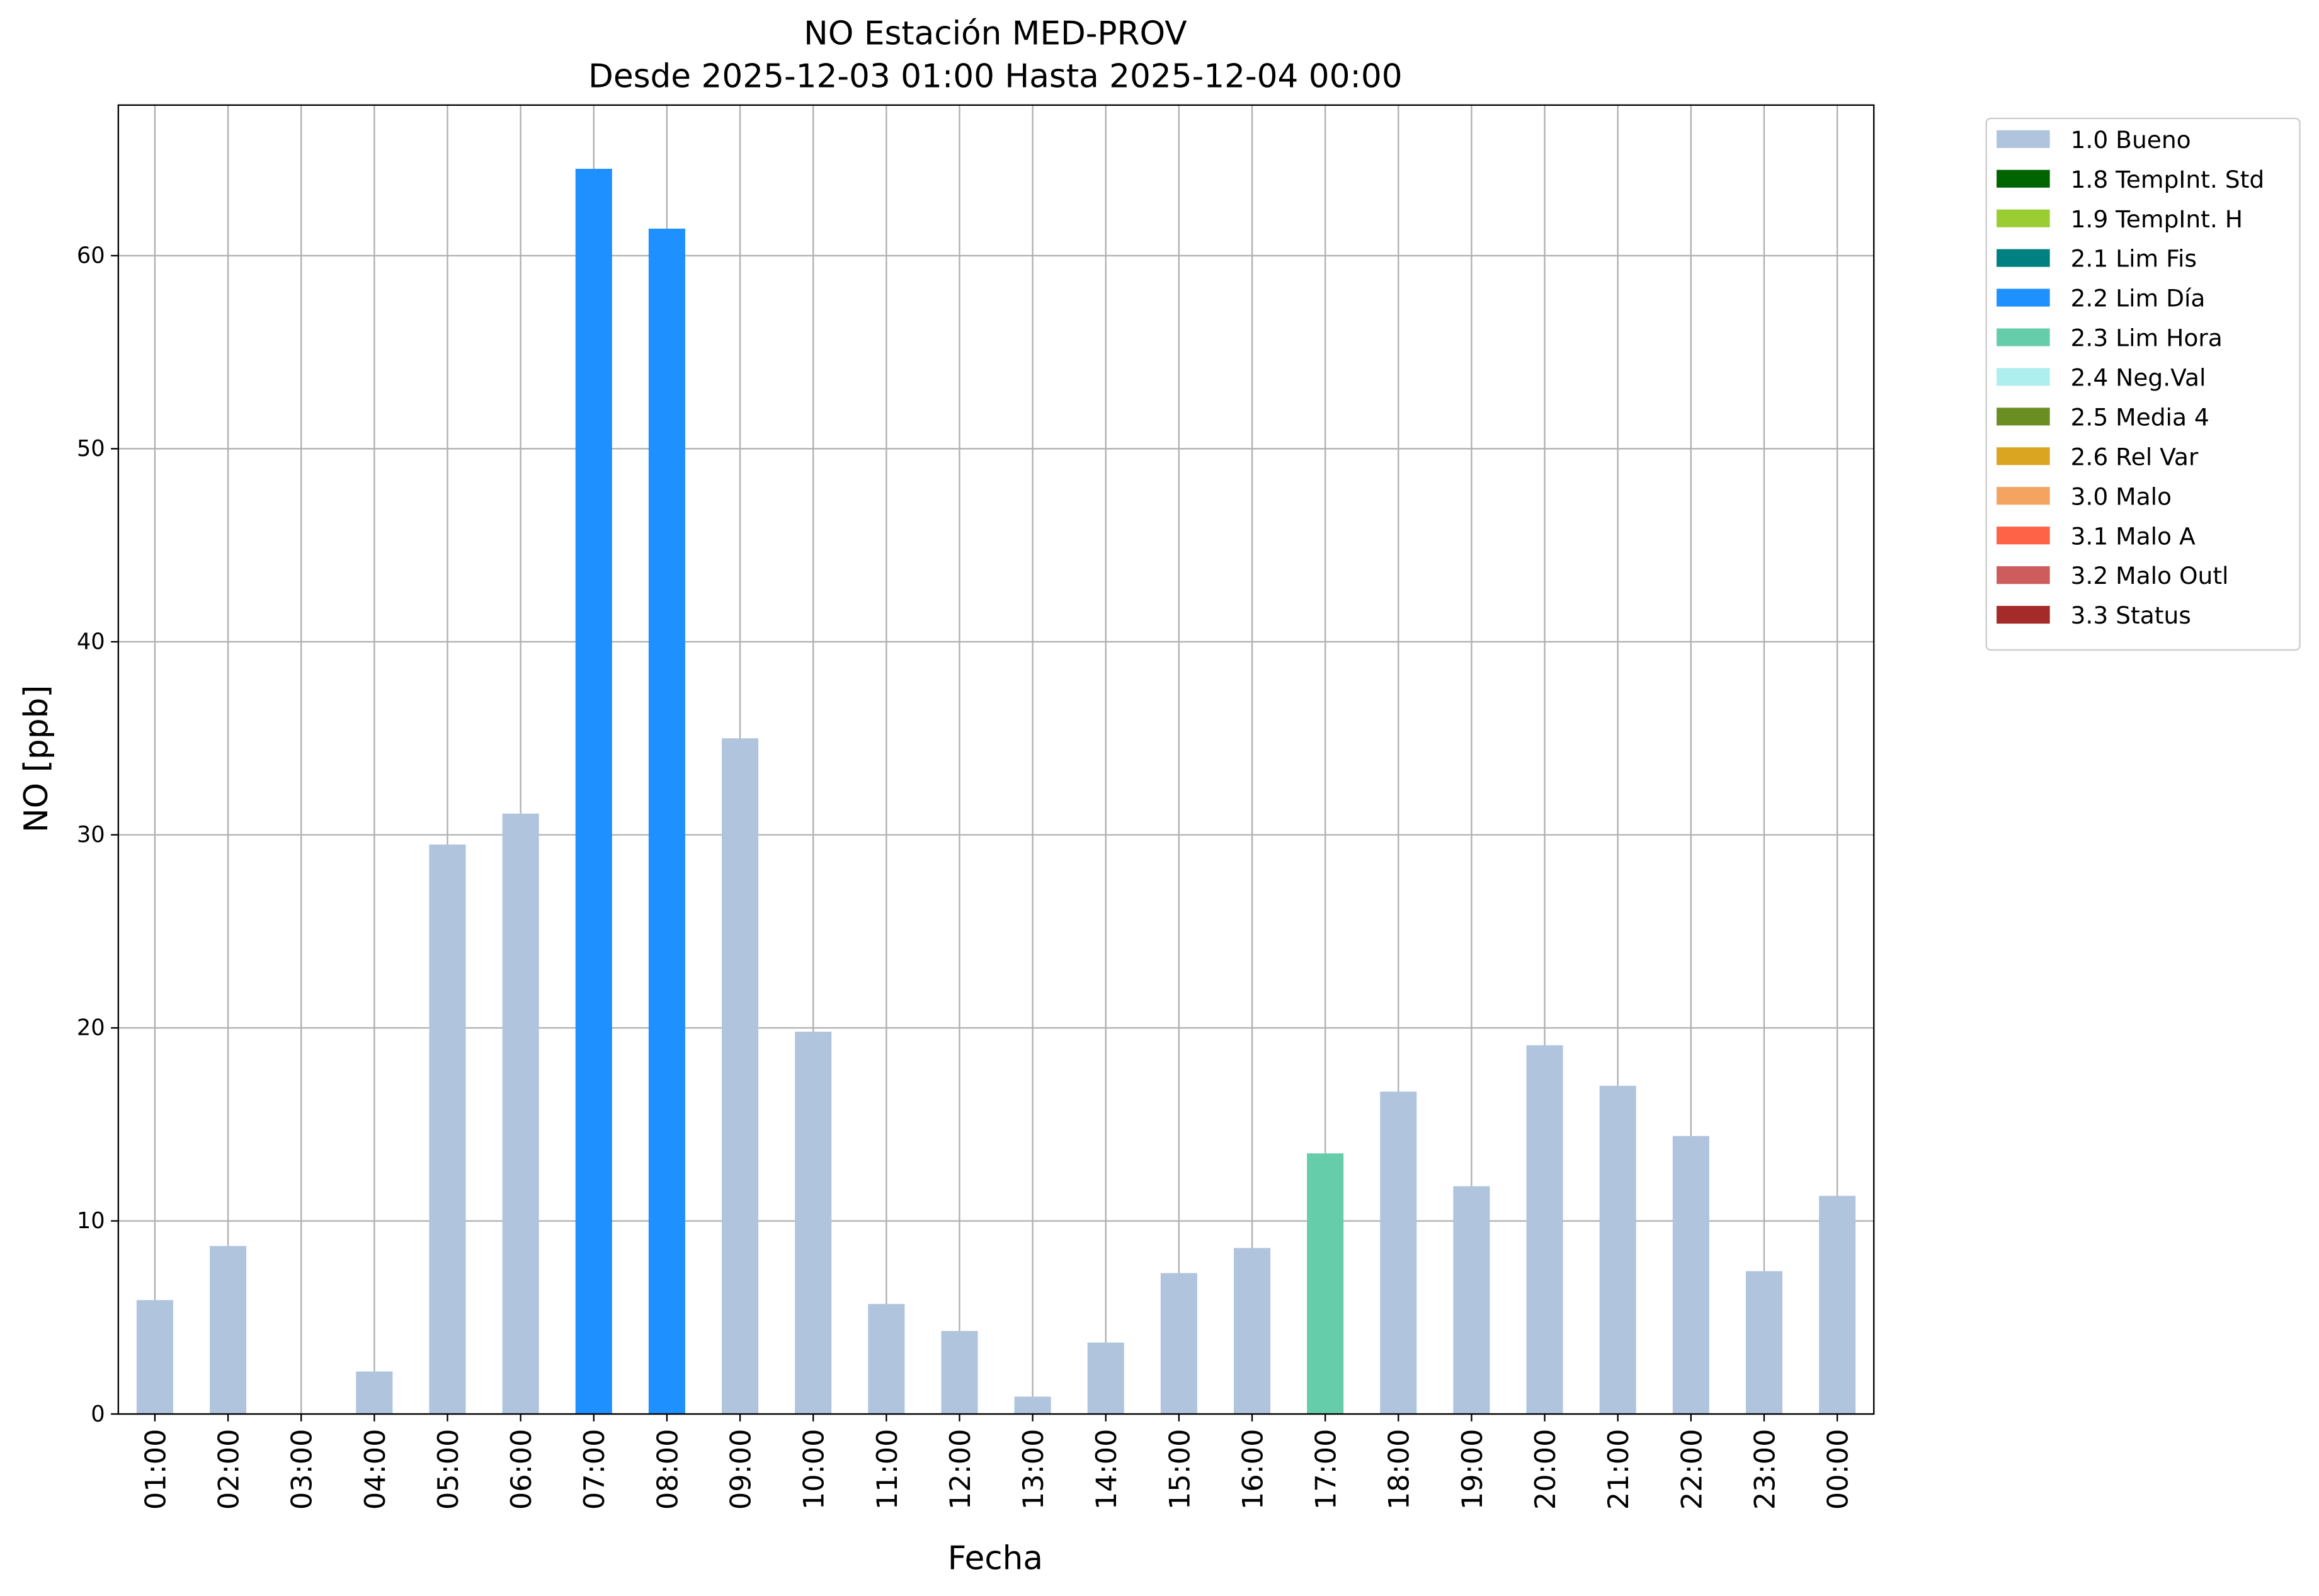  Describe the element at coordinates (2157, 219) in the screenshot. I see `legend-label: 1.9 TempInt. H` at that location.